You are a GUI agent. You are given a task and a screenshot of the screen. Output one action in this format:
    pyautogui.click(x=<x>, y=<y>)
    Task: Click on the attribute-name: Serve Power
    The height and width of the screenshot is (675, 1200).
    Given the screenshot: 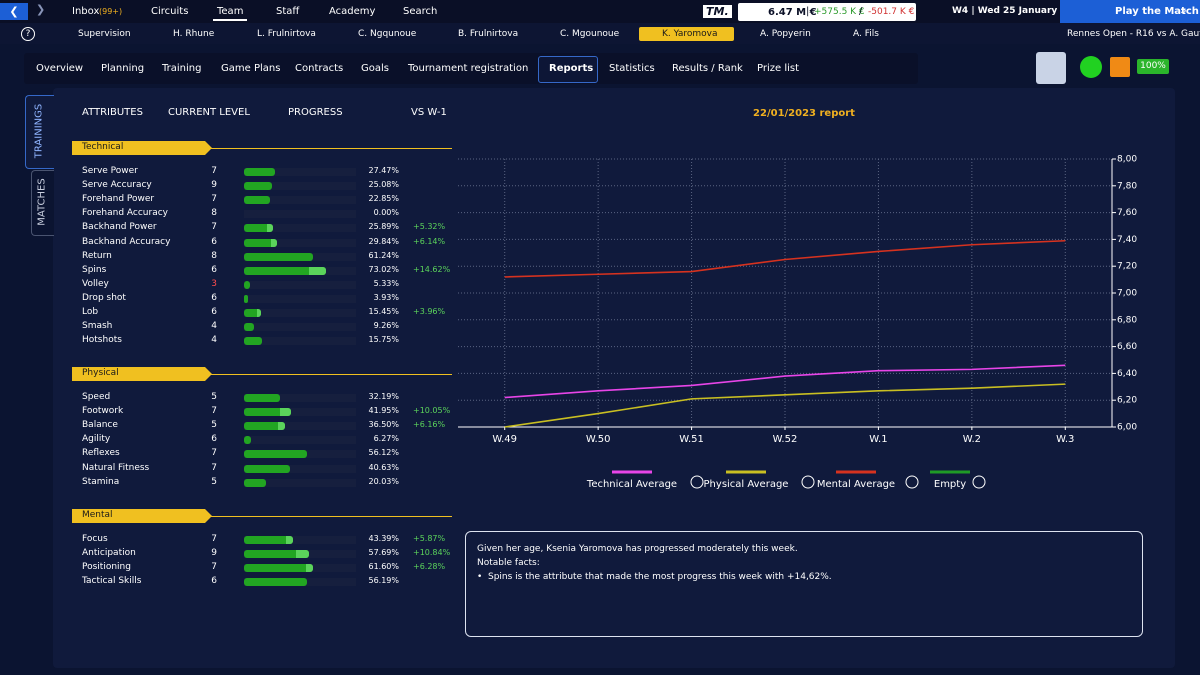 What is the action you would take?
    pyautogui.click(x=110, y=171)
    